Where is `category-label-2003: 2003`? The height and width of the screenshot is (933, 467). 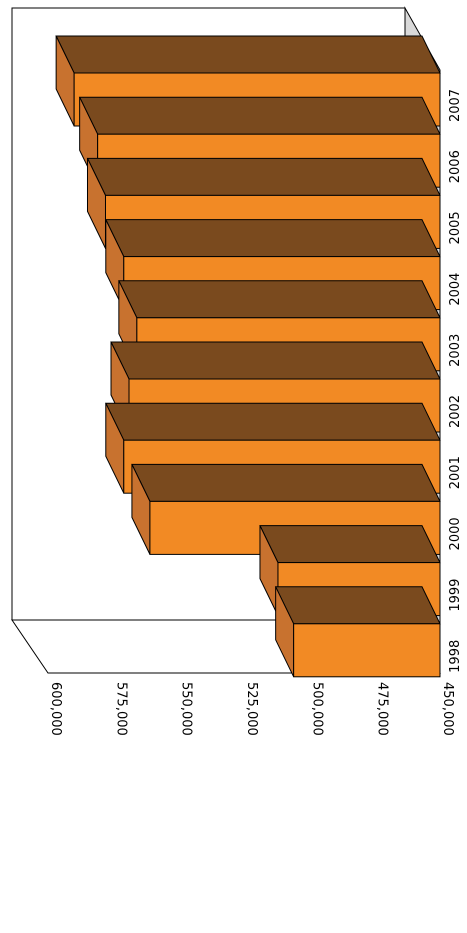
category-label-2003: 2003 is located at coordinates (455, 350).